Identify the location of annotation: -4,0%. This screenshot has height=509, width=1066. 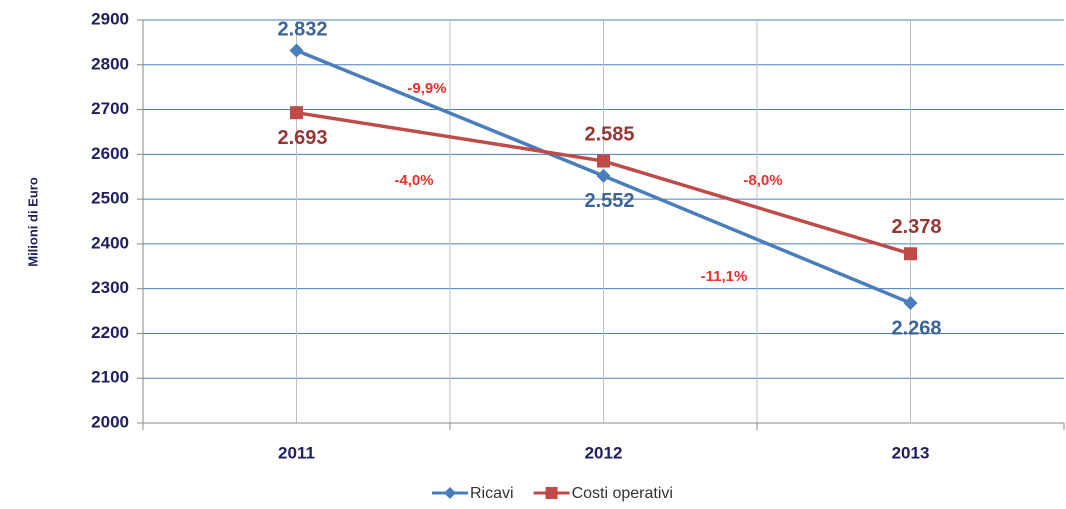
(413, 180).